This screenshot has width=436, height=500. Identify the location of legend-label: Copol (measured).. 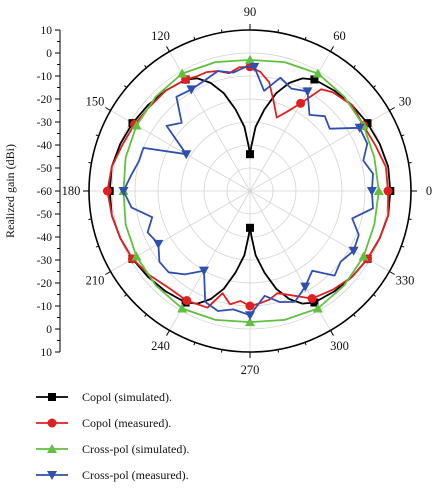
(126, 423).